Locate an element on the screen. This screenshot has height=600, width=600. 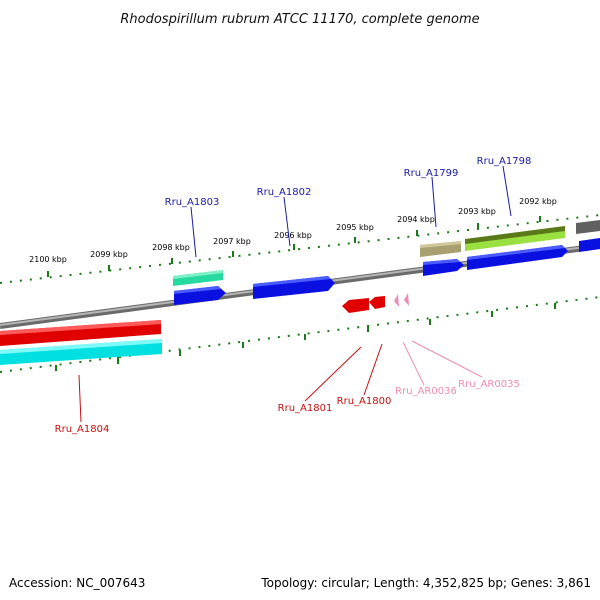
gene-label-rru-a1799: Rru_A1799 is located at coordinates (431, 173).